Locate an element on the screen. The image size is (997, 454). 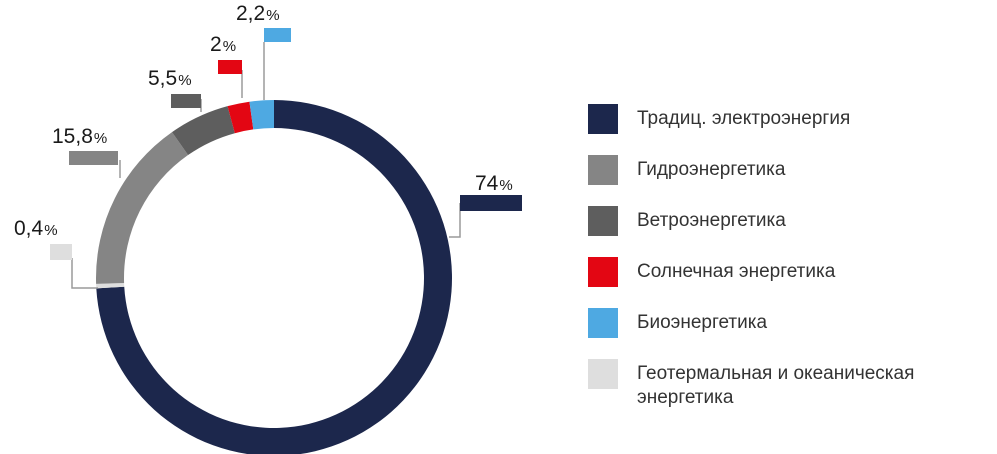
legend-label: Биоэнергетика is located at coordinates (702, 322).